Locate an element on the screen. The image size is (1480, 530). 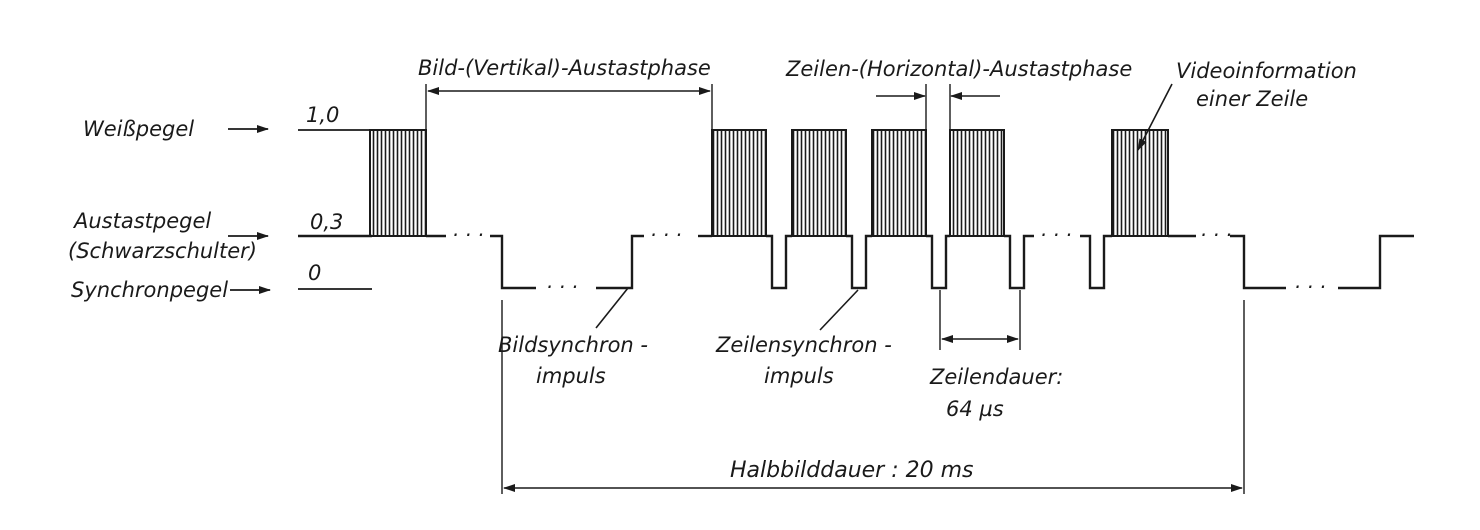
blank-level-label: Austastpegel is located at coordinates (141, 221).